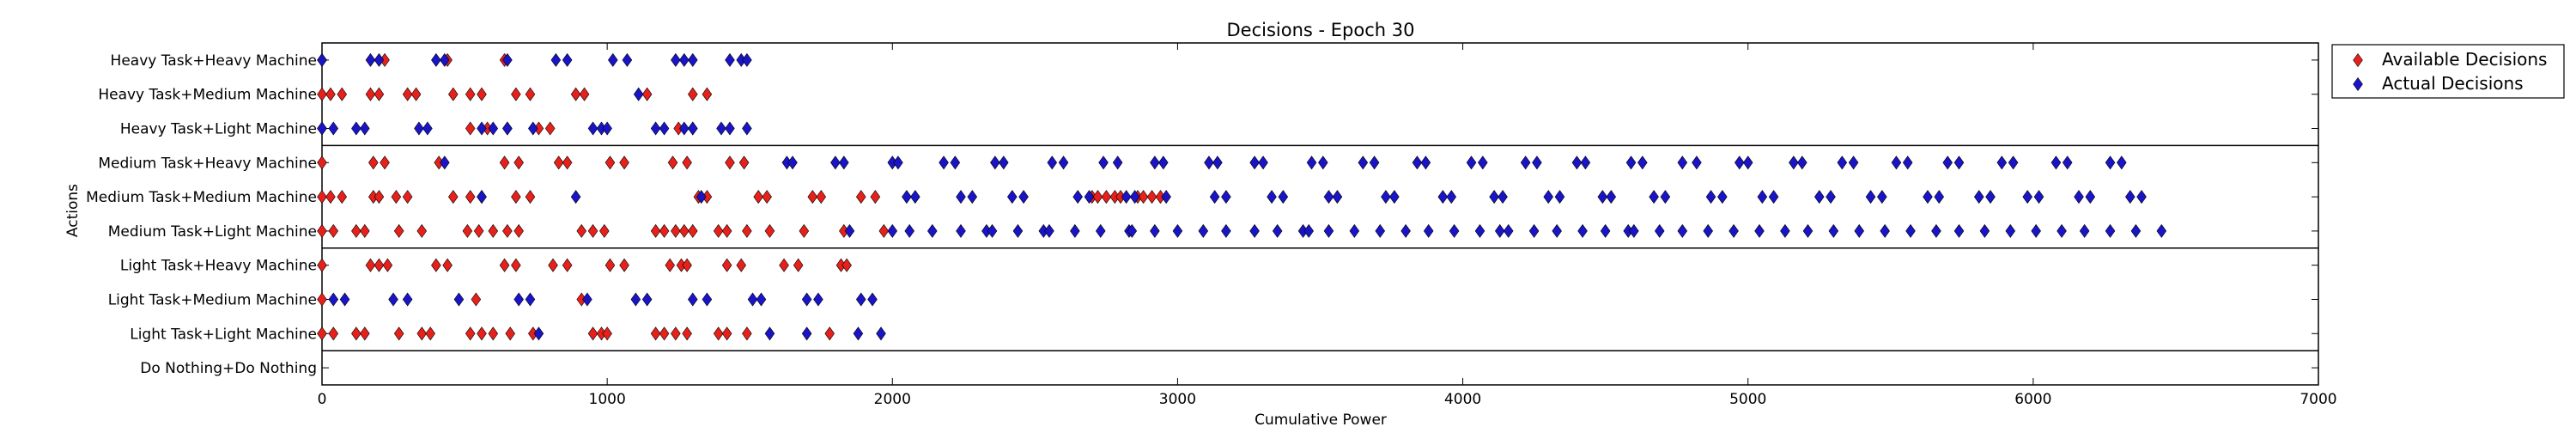 Image resolution: width=2576 pixels, height=433 pixels. Describe the element at coordinates (607, 399) in the screenshot. I see `x-tick-label: 1000` at that location.